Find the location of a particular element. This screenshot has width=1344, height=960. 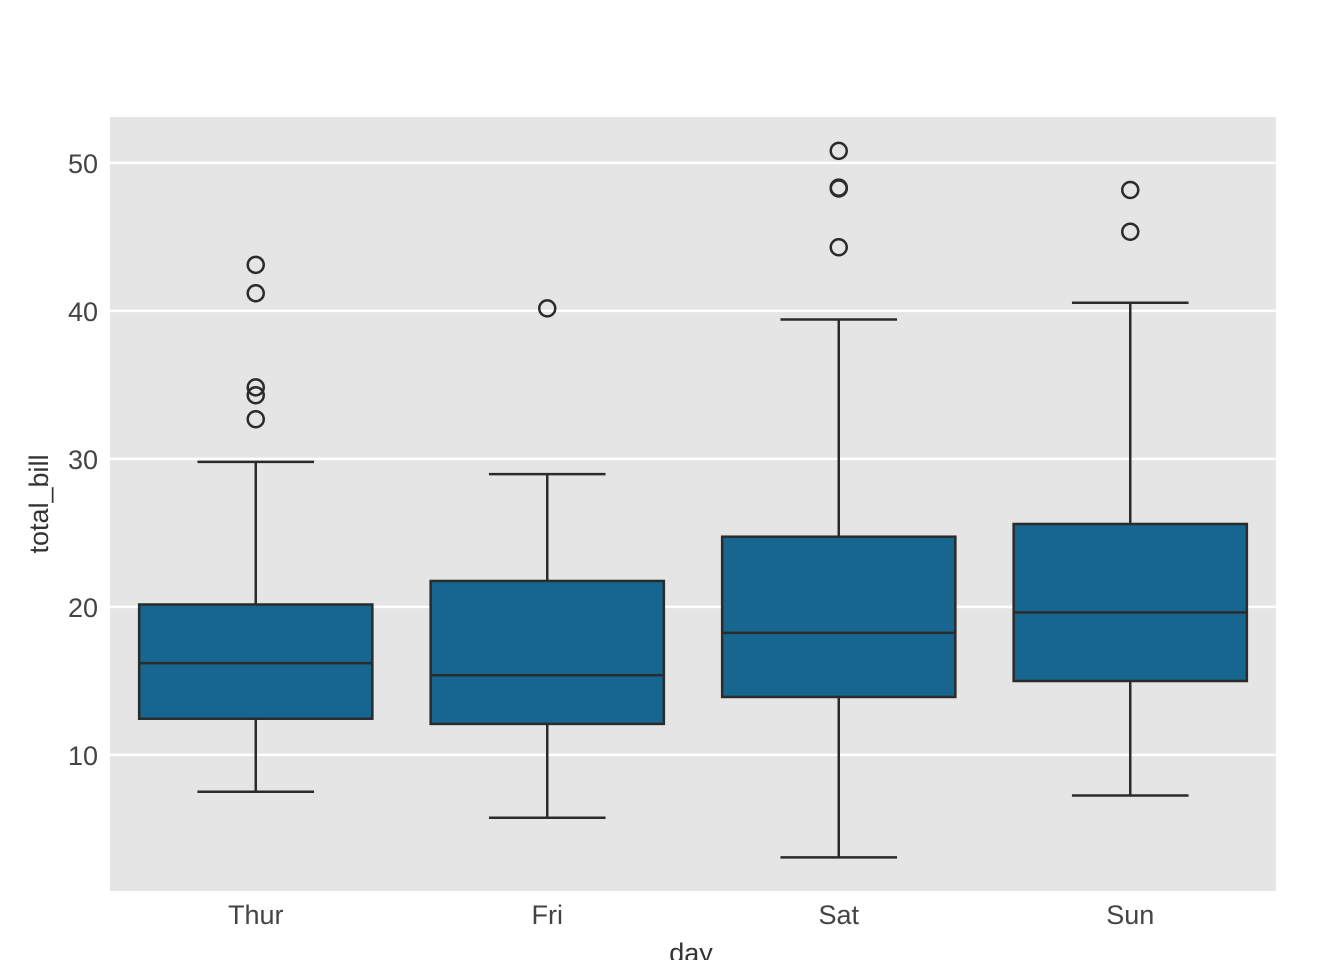

y-axis-ticks: 10 20 30 40 50 is located at coordinates (83, 460).